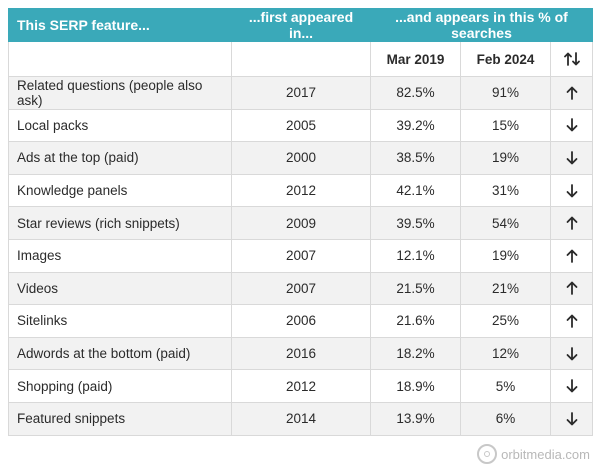 This screenshot has height=471, width=600. What do you see at coordinates (120, 125) in the screenshot?
I see `feature-name: Local packs` at bounding box center [120, 125].